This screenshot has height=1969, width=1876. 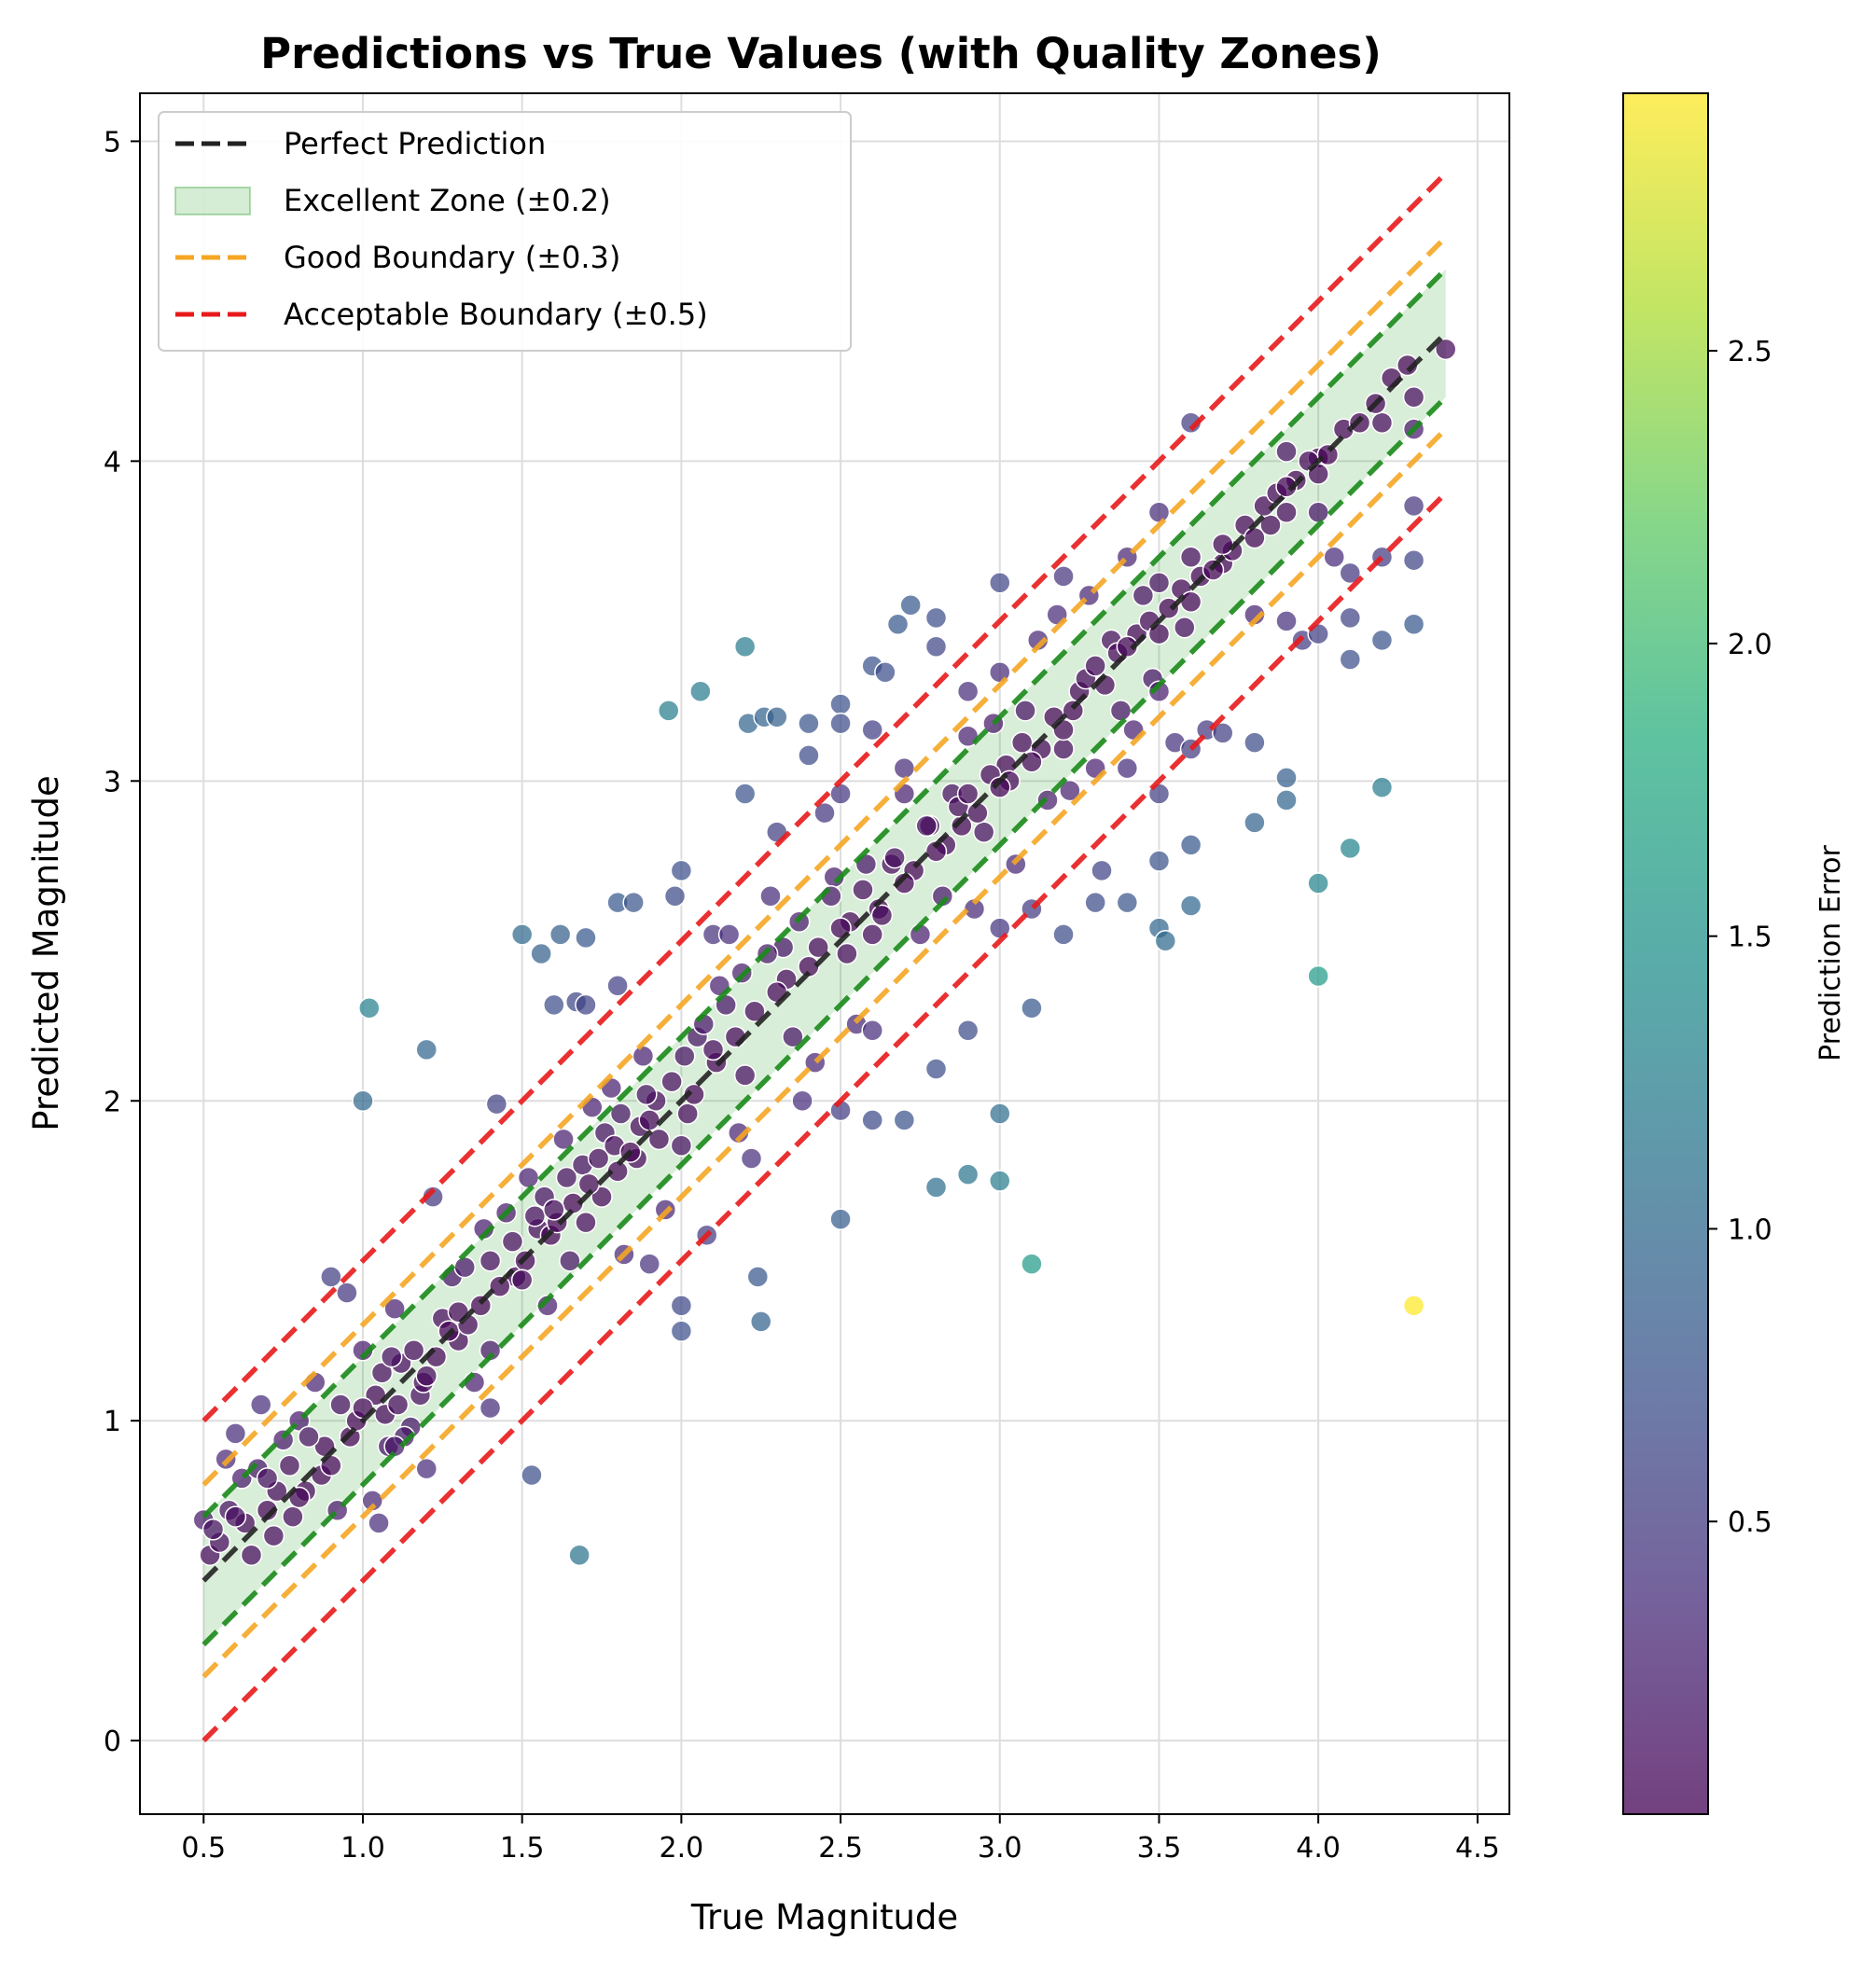 What do you see at coordinates (1750, 938) in the screenshot?
I see `colorbar-tick-label: 1.5` at bounding box center [1750, 938].